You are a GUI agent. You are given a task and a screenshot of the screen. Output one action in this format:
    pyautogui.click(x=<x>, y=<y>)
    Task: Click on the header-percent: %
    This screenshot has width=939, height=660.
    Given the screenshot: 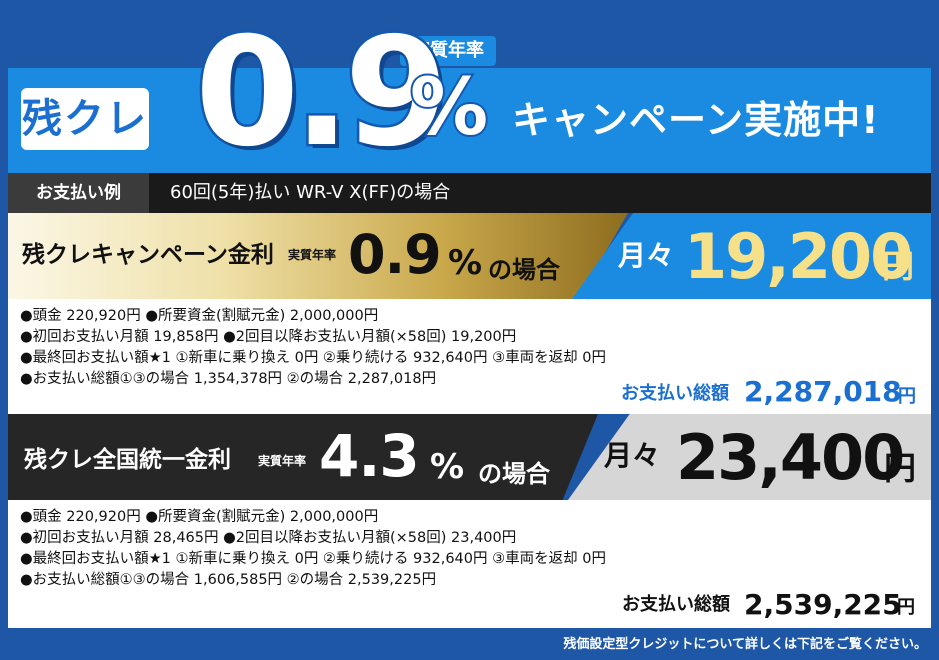 What is the action you would take?
    pyautogui.click(x=449, y=108)
    